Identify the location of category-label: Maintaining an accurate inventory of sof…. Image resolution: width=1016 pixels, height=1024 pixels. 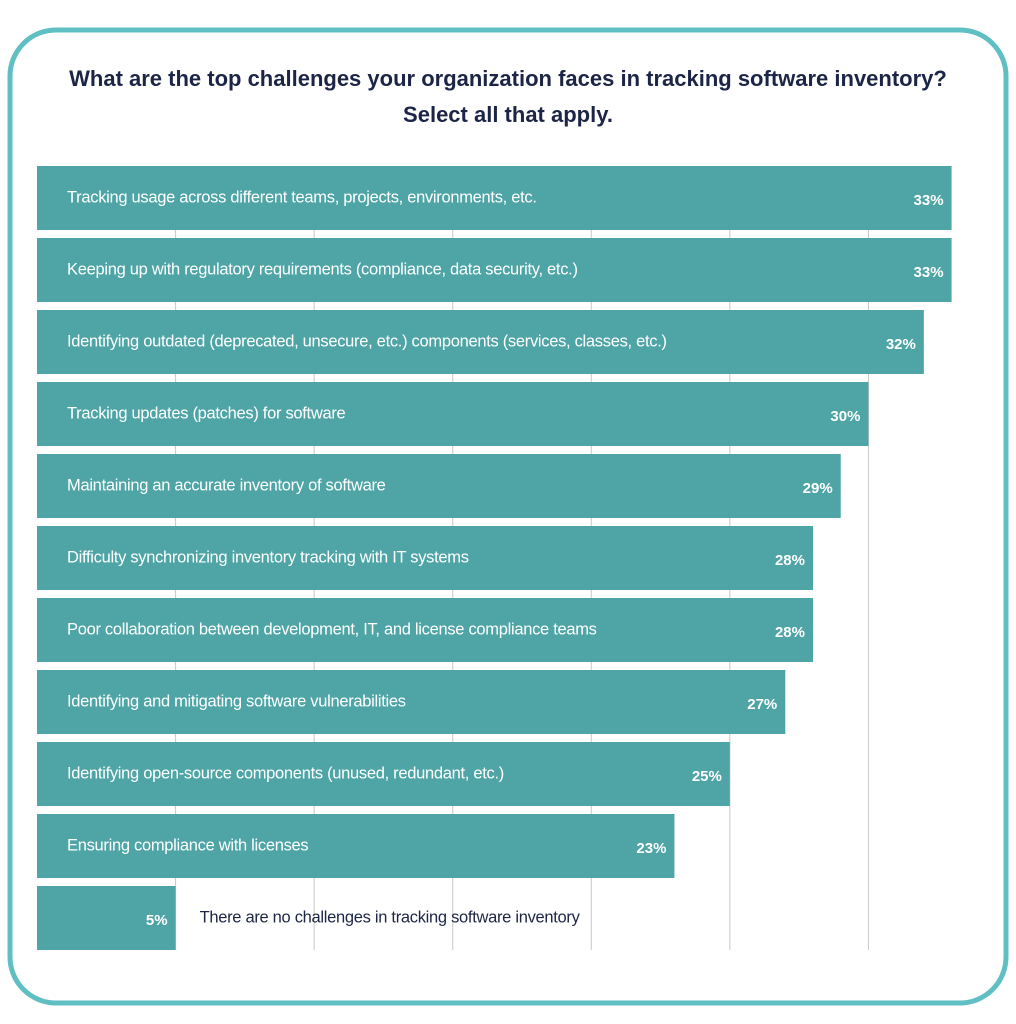
(226, 485).